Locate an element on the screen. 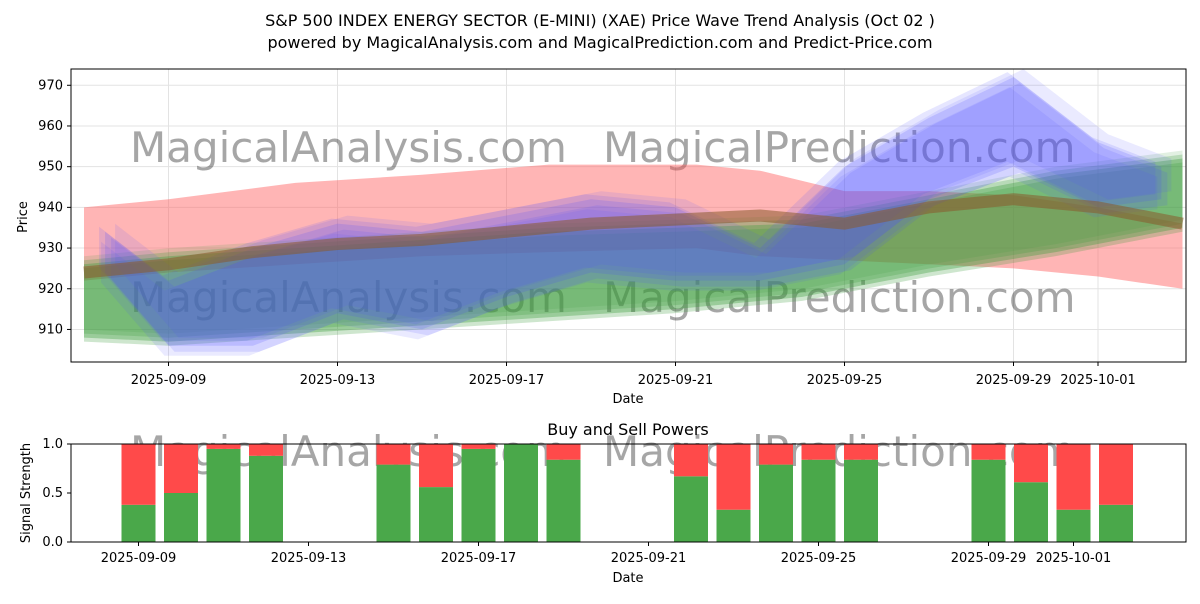 Image resolution: width=1200 pixels, height=604 pixels. price-y-tick-label: 940 is located at coordinates (50, 207).